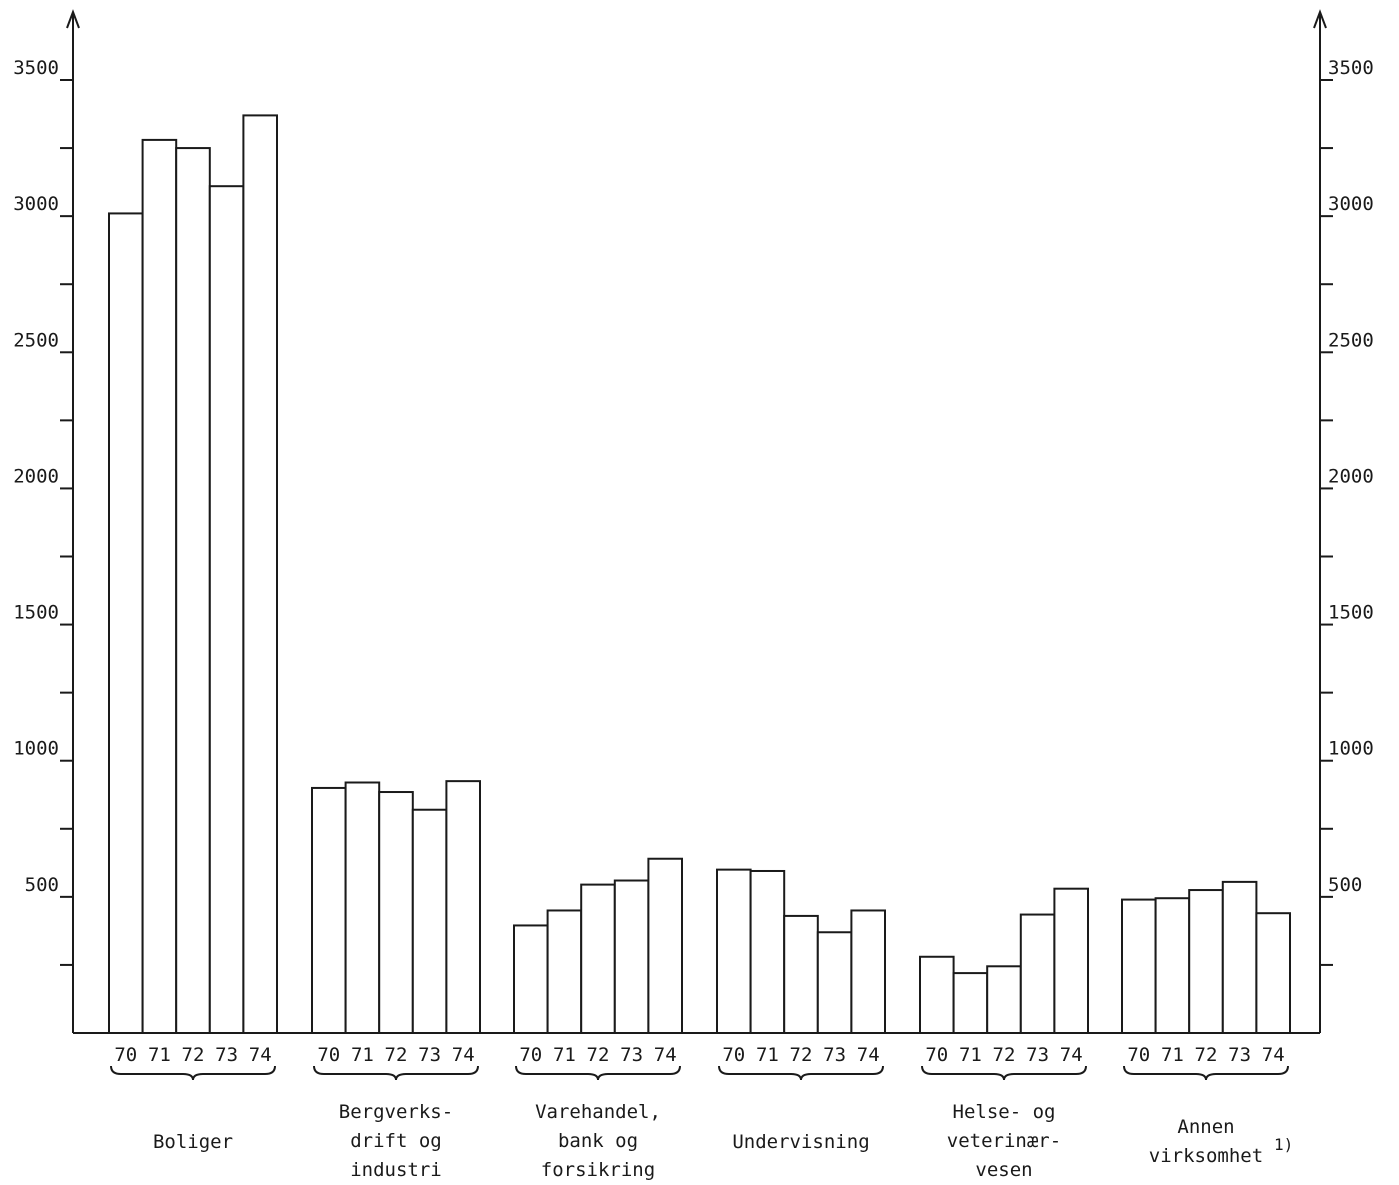 This screenshot has height=1185, width=1399. I want to click on group-label: Bergverks-, so click(396, 1112).